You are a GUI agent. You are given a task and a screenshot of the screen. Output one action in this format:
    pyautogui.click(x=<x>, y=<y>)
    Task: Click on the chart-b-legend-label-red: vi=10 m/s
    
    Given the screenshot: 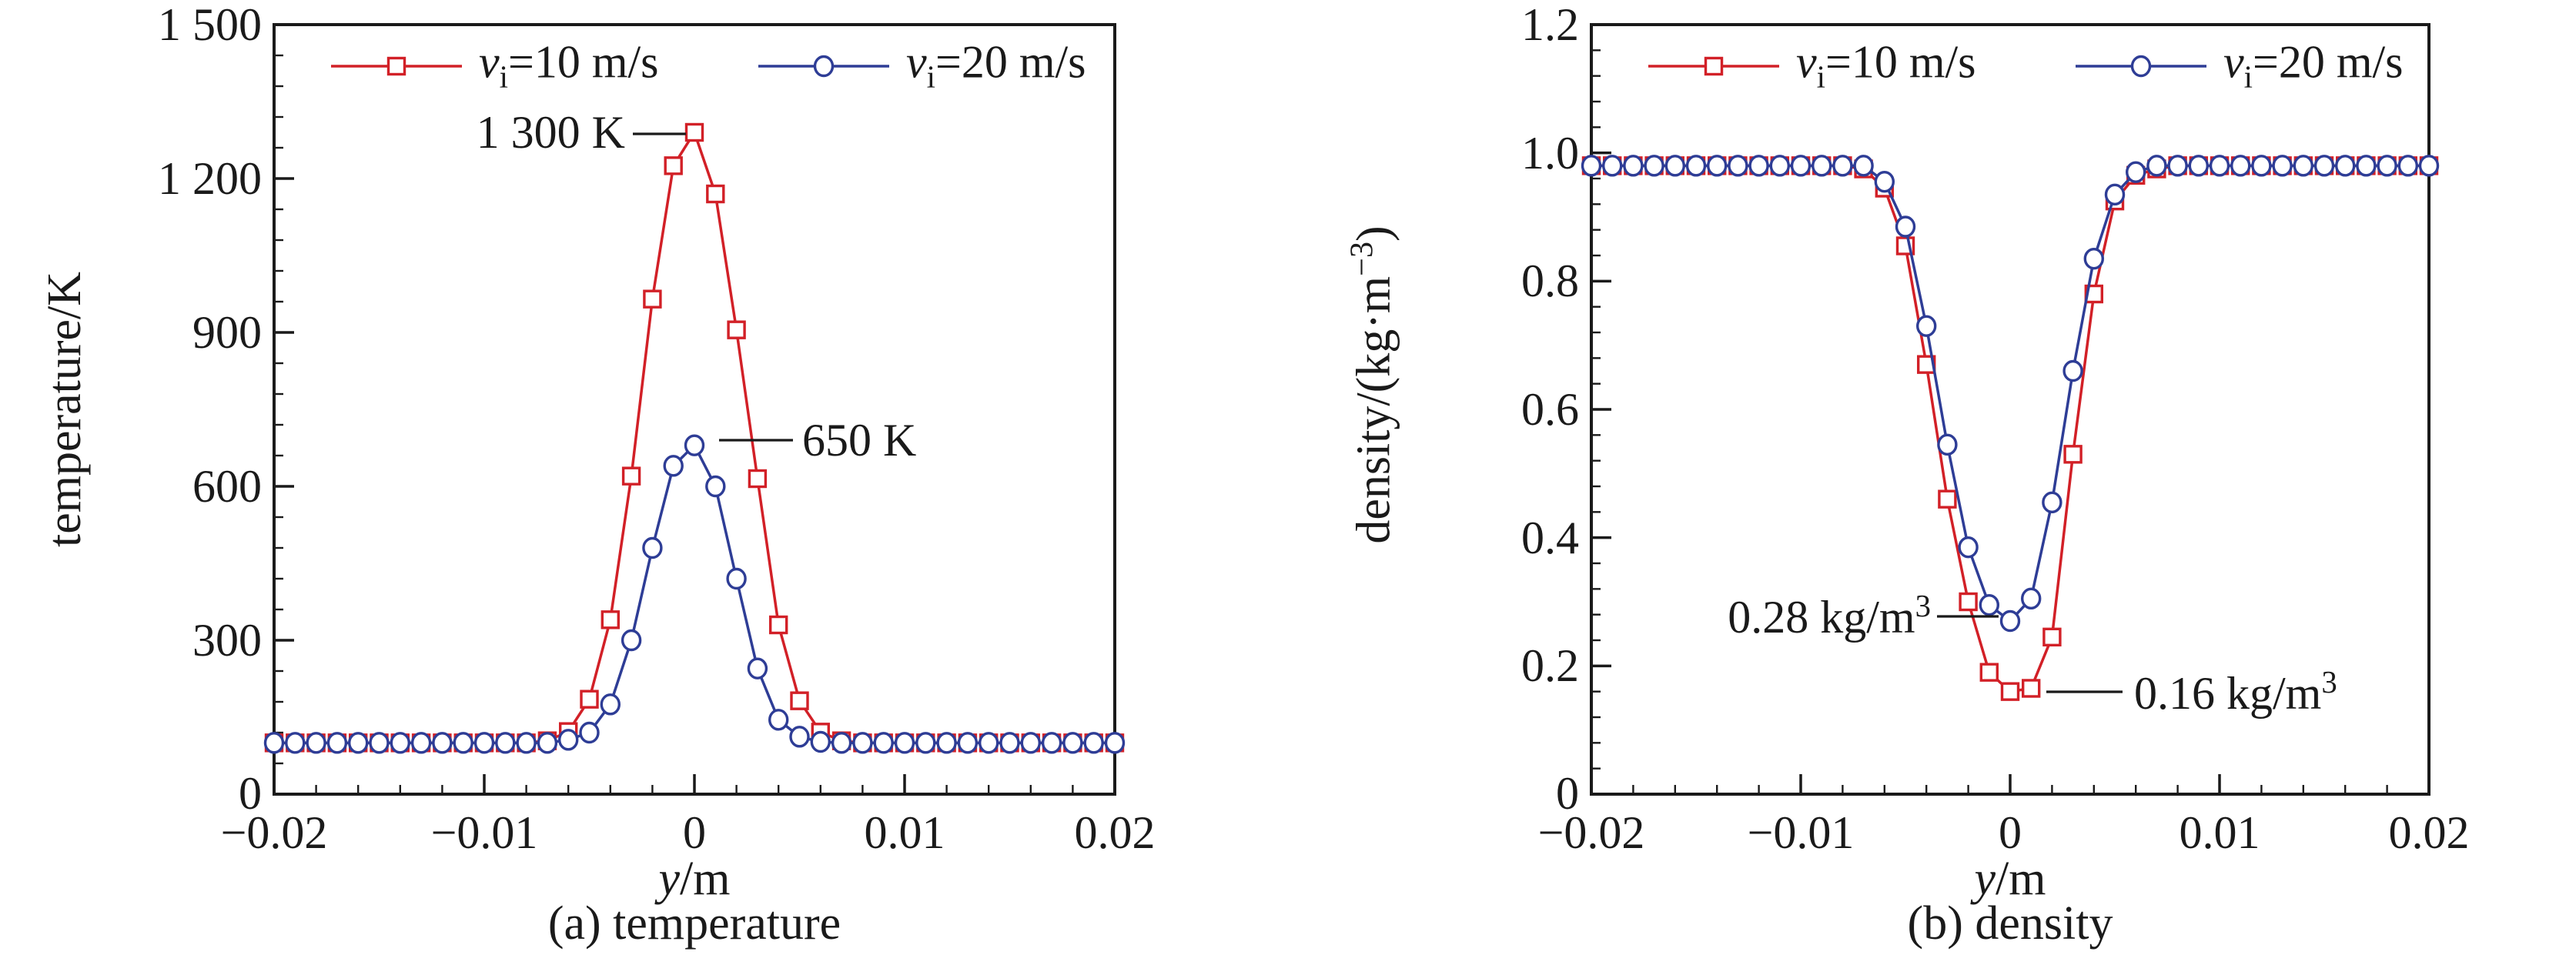 What is the action you would take?
    pyautogui.click(x=1886, y=65)
    